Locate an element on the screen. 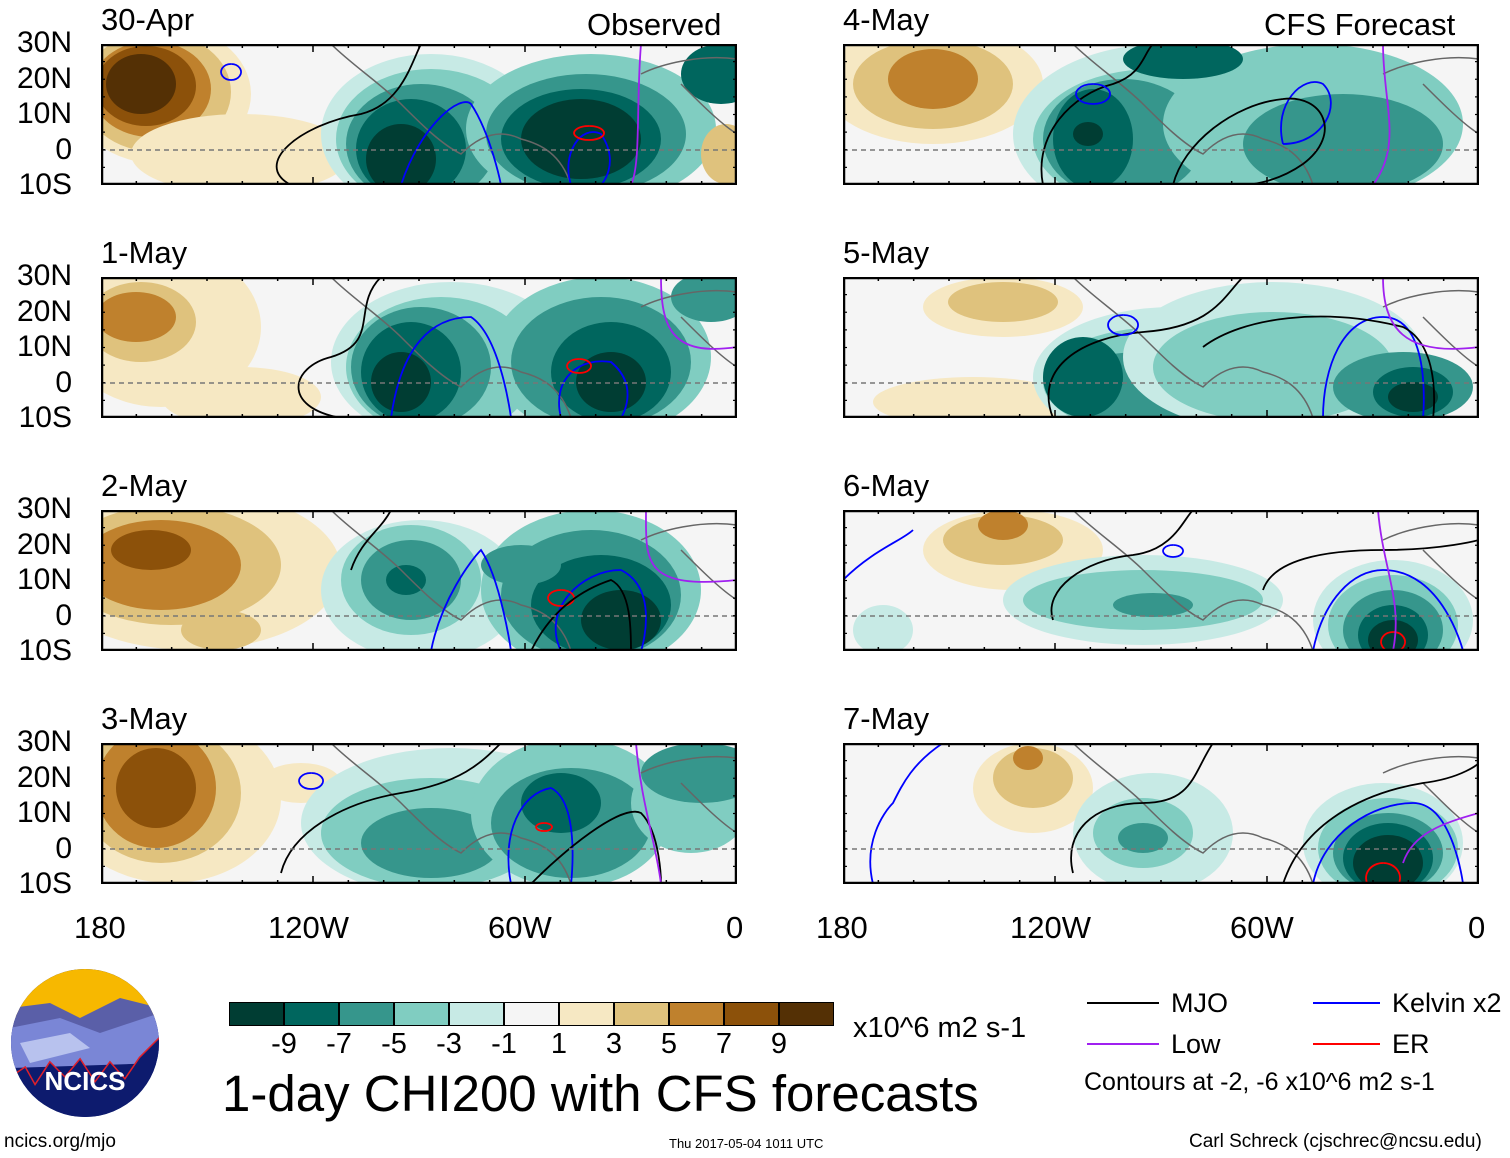 The image size is (1510, 1158). lon-label-120w: 120W is located at coordinates (308, 927).